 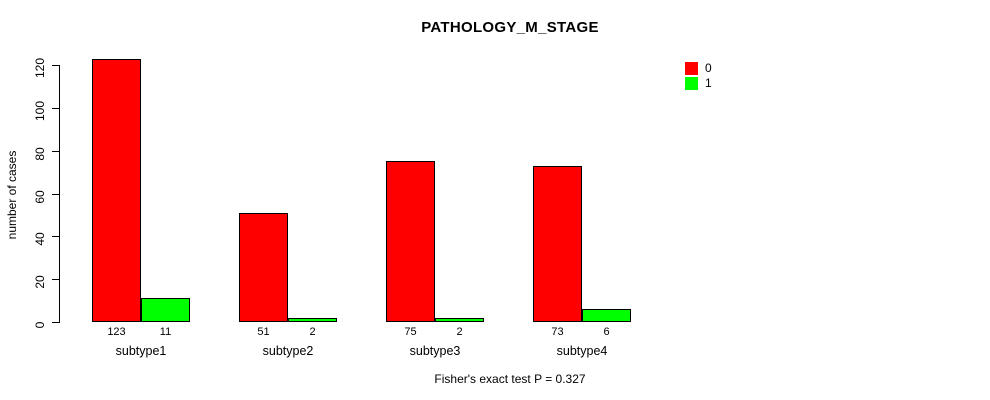 I want to click on category-label-subtype4: subtype4, so click(x=582, y=351).